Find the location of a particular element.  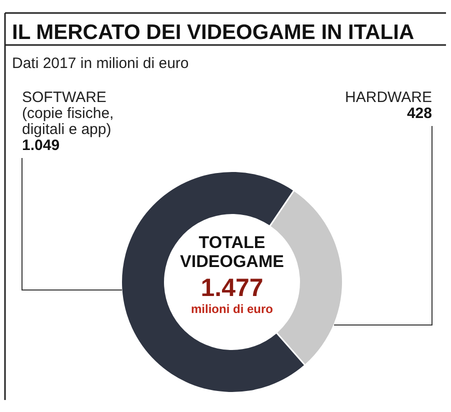

data-label: 428 is located at coordinates (419, 113).